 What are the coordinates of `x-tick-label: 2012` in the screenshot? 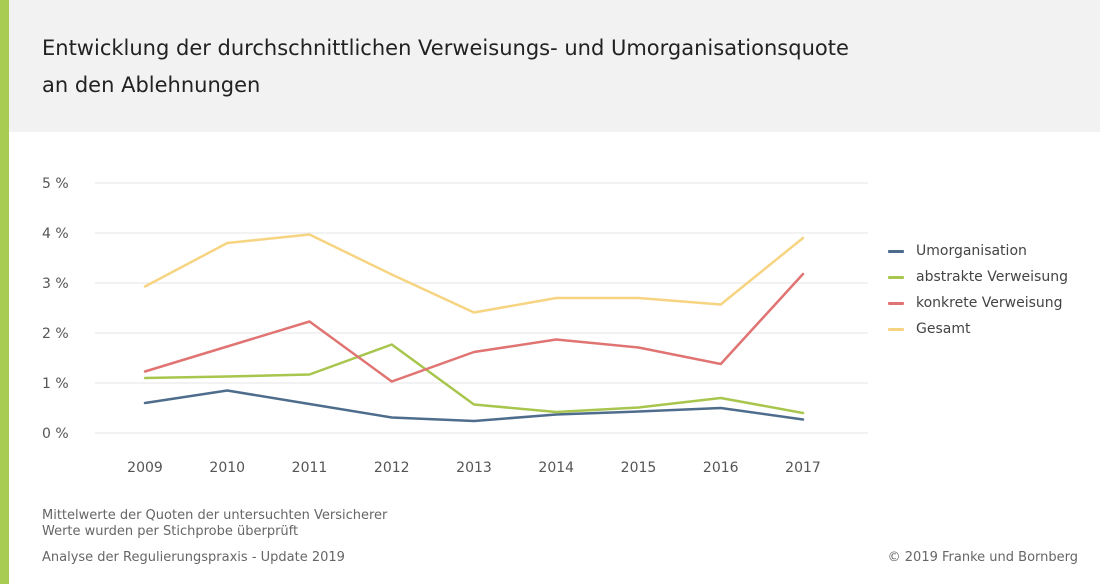 It's located at (392, 468).